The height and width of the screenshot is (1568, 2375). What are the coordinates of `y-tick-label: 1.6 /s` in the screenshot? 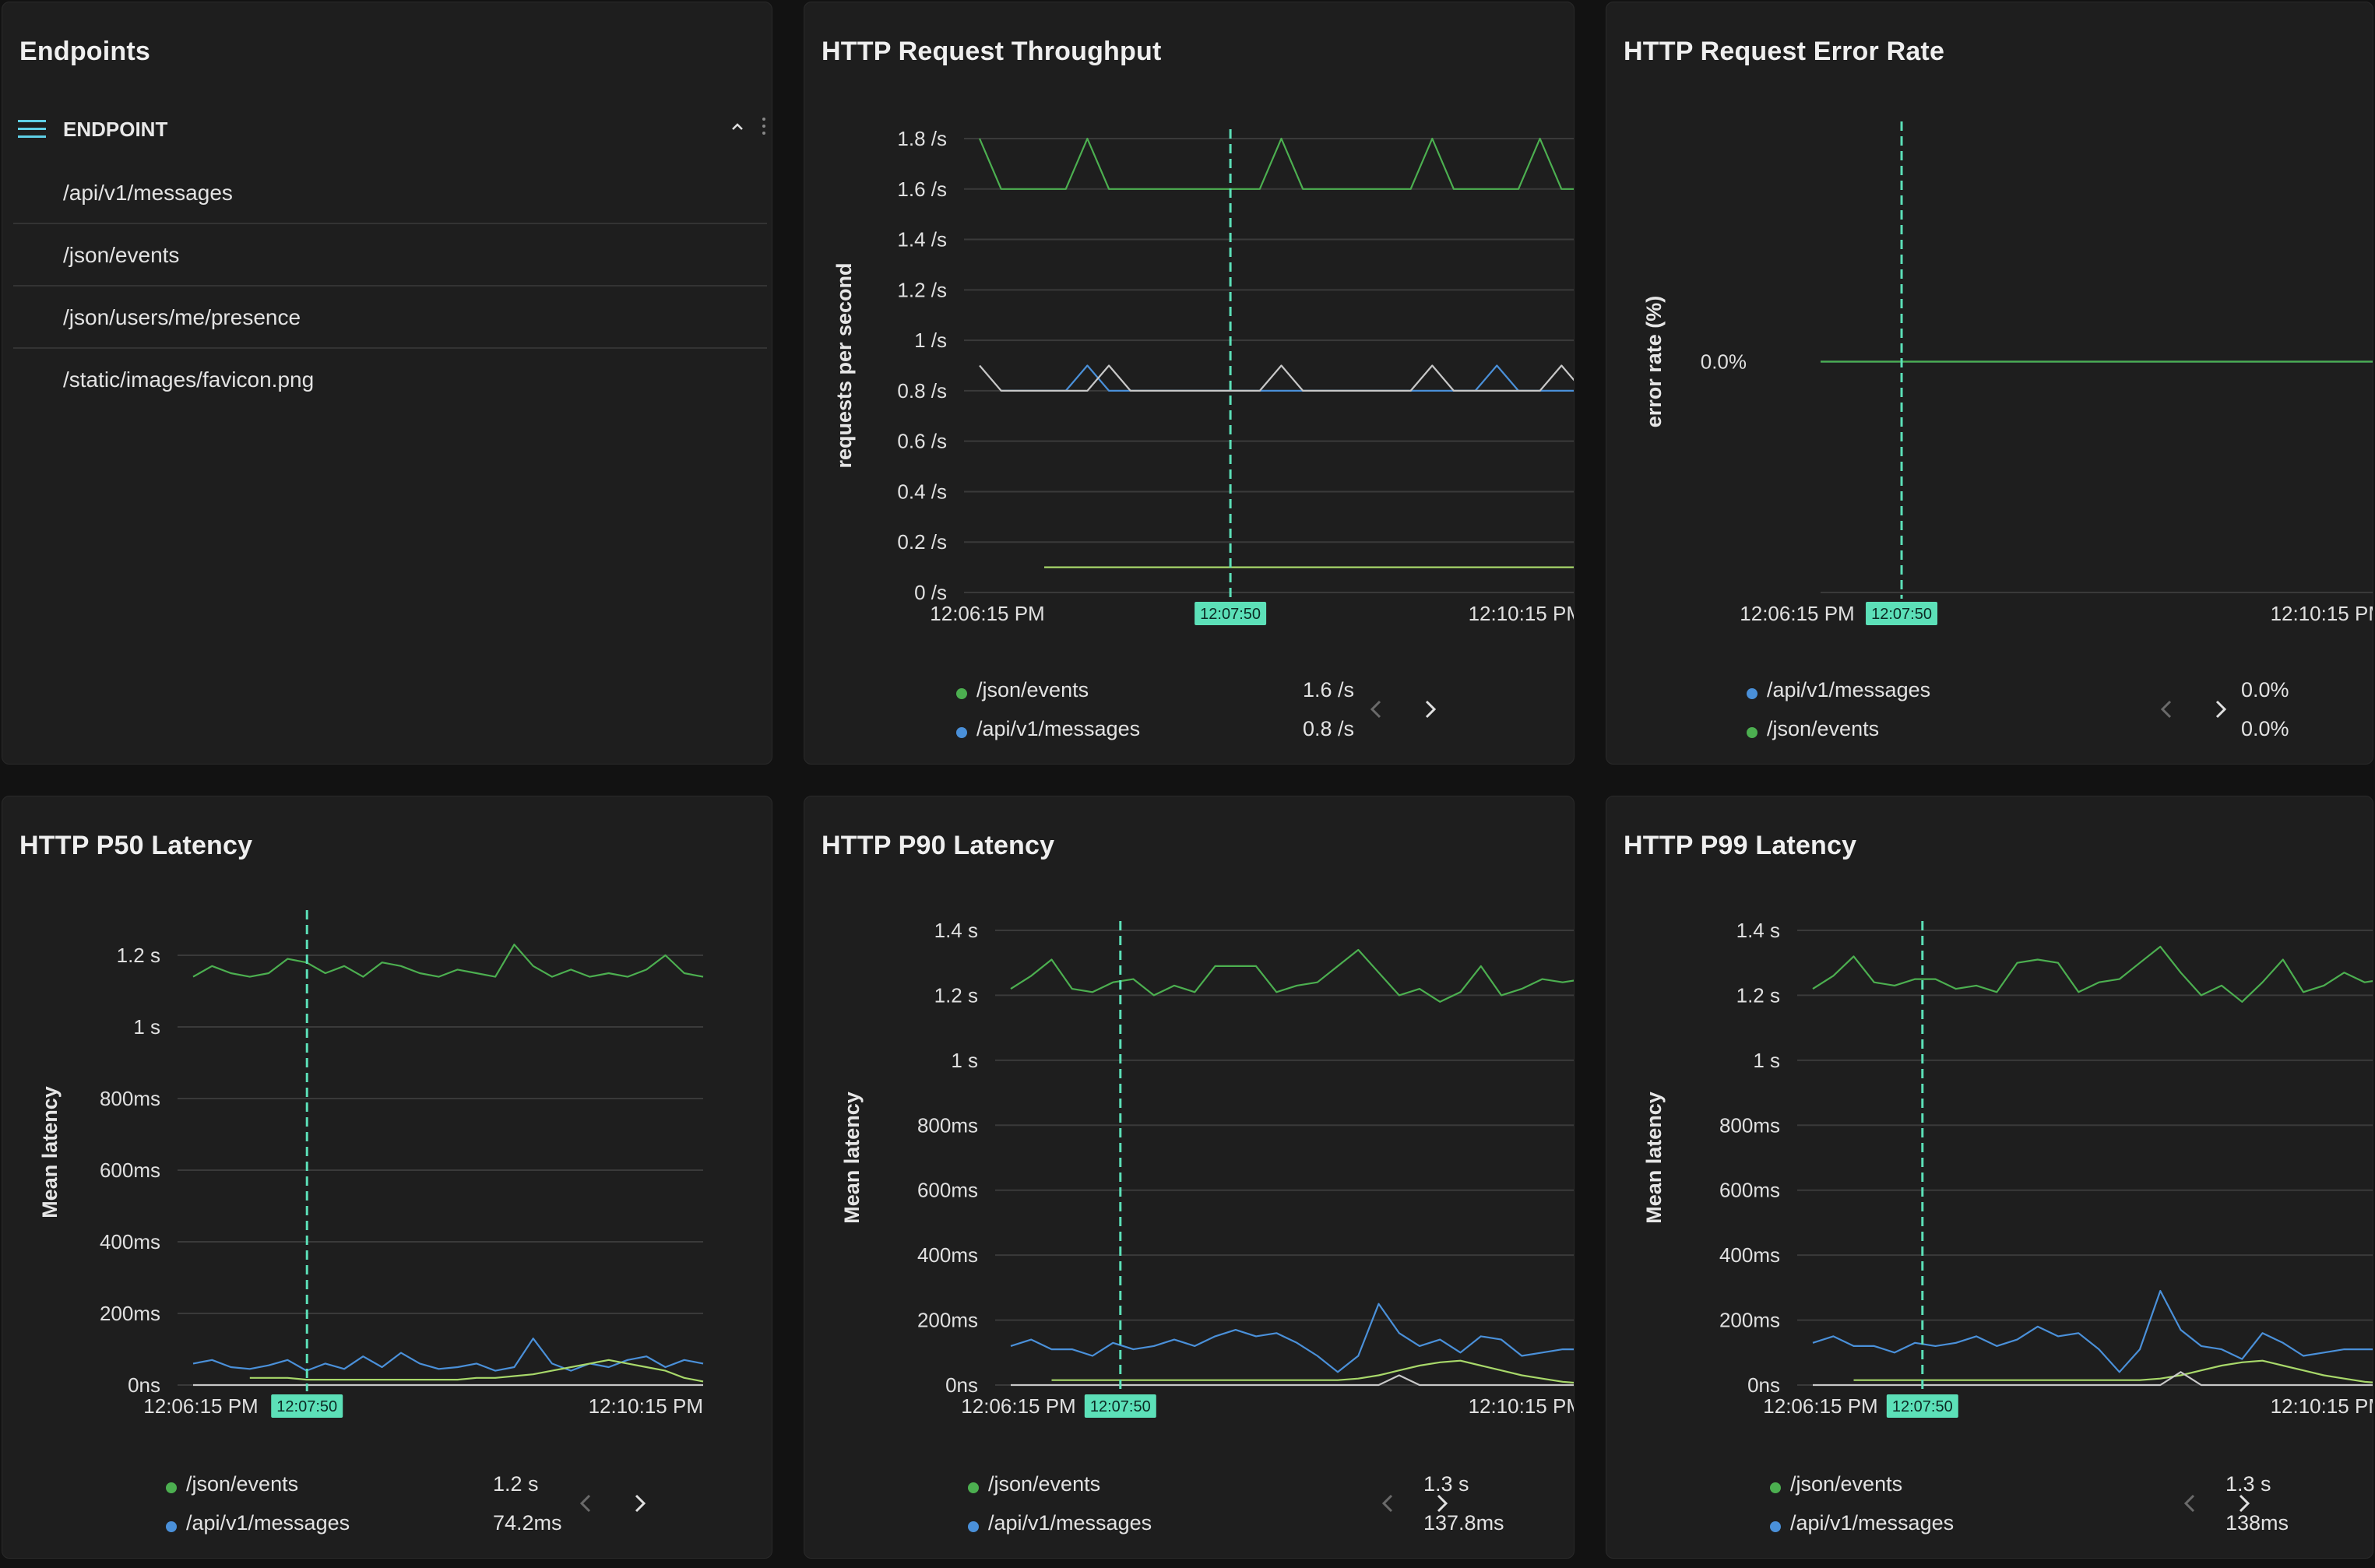 It's located at (922, 189).